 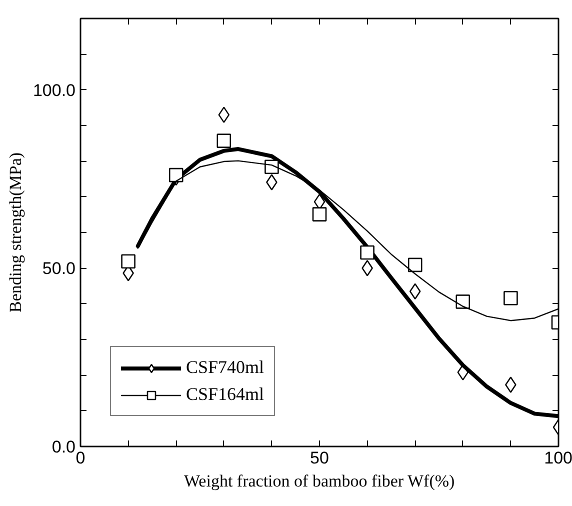 I want to click on y-tick-label: 50.0, so click(x=59, y=268).